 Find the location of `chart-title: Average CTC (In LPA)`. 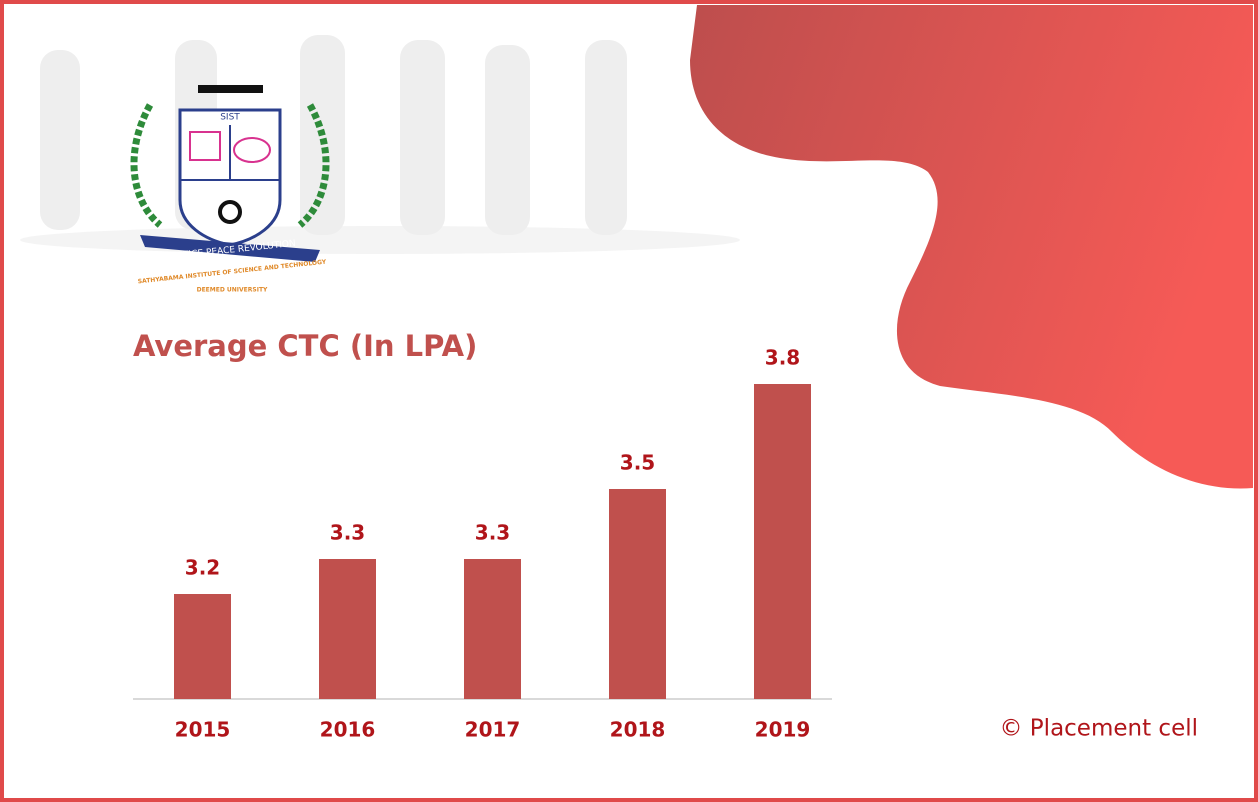

chart-title: Average CTC (In LPA) is located at coordinates (305, 346).